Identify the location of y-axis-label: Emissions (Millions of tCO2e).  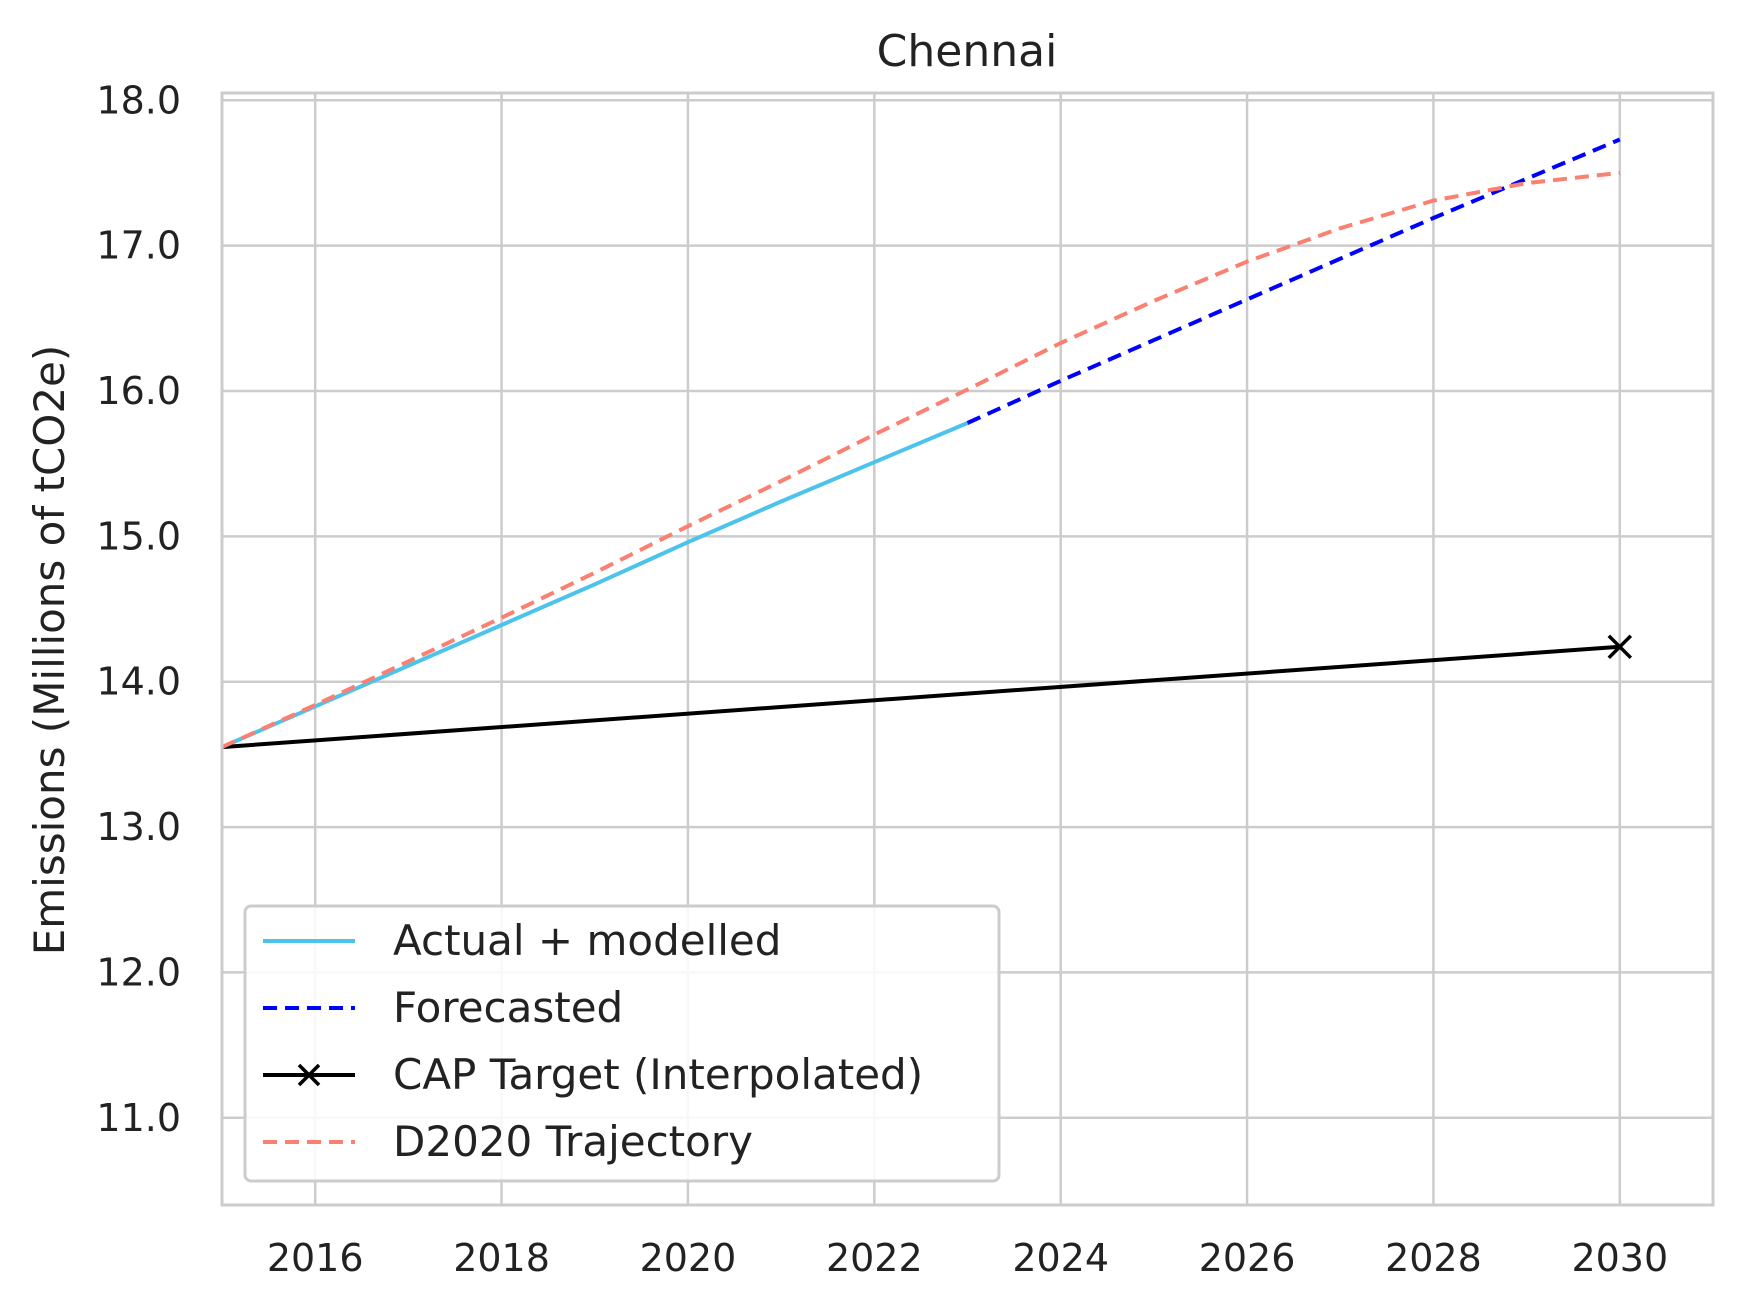
(49, 650).